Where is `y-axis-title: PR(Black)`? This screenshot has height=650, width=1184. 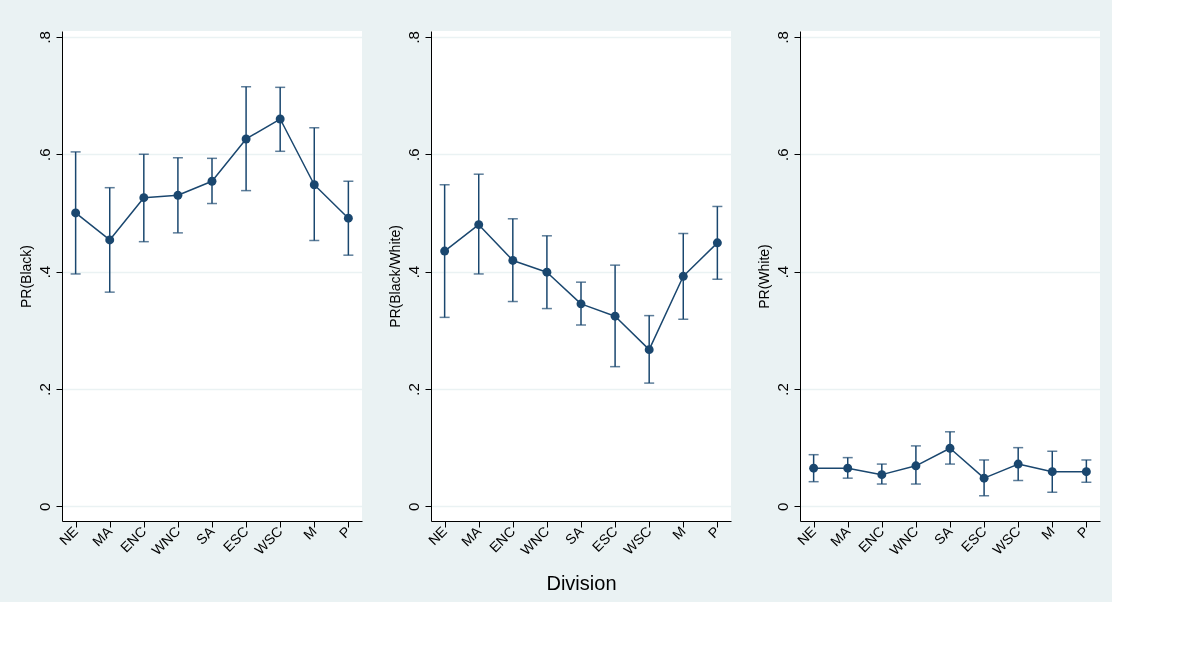
y-axis-title: PR(Black) is located at coordinates (25, 276).